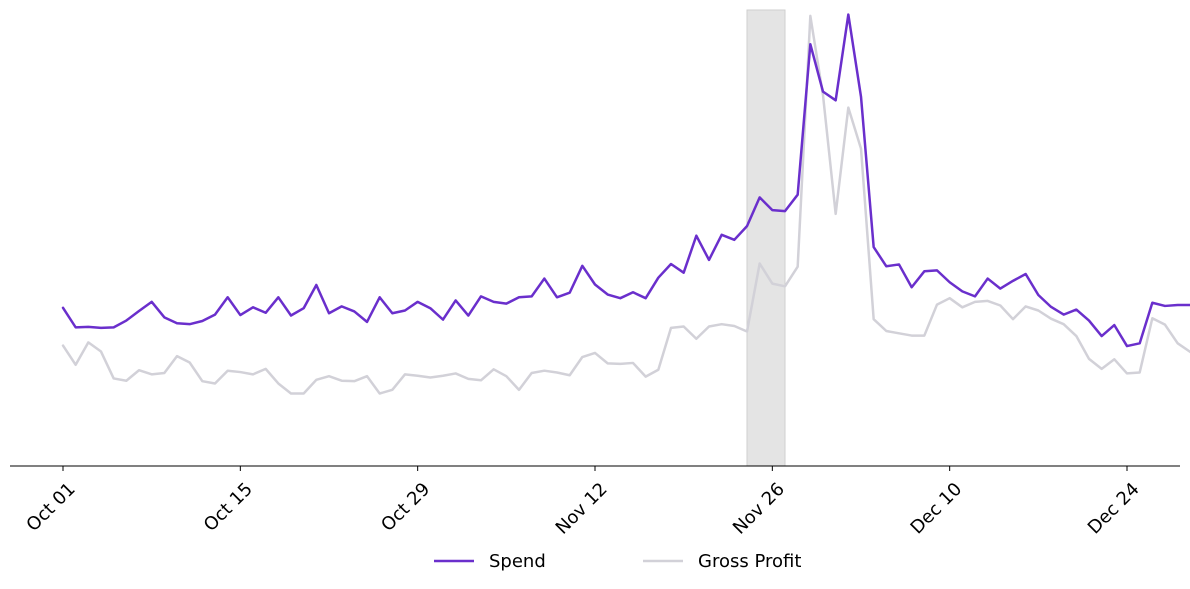 The image size is (1190, 589). I want to click on highlight-band, so click(766, 238).